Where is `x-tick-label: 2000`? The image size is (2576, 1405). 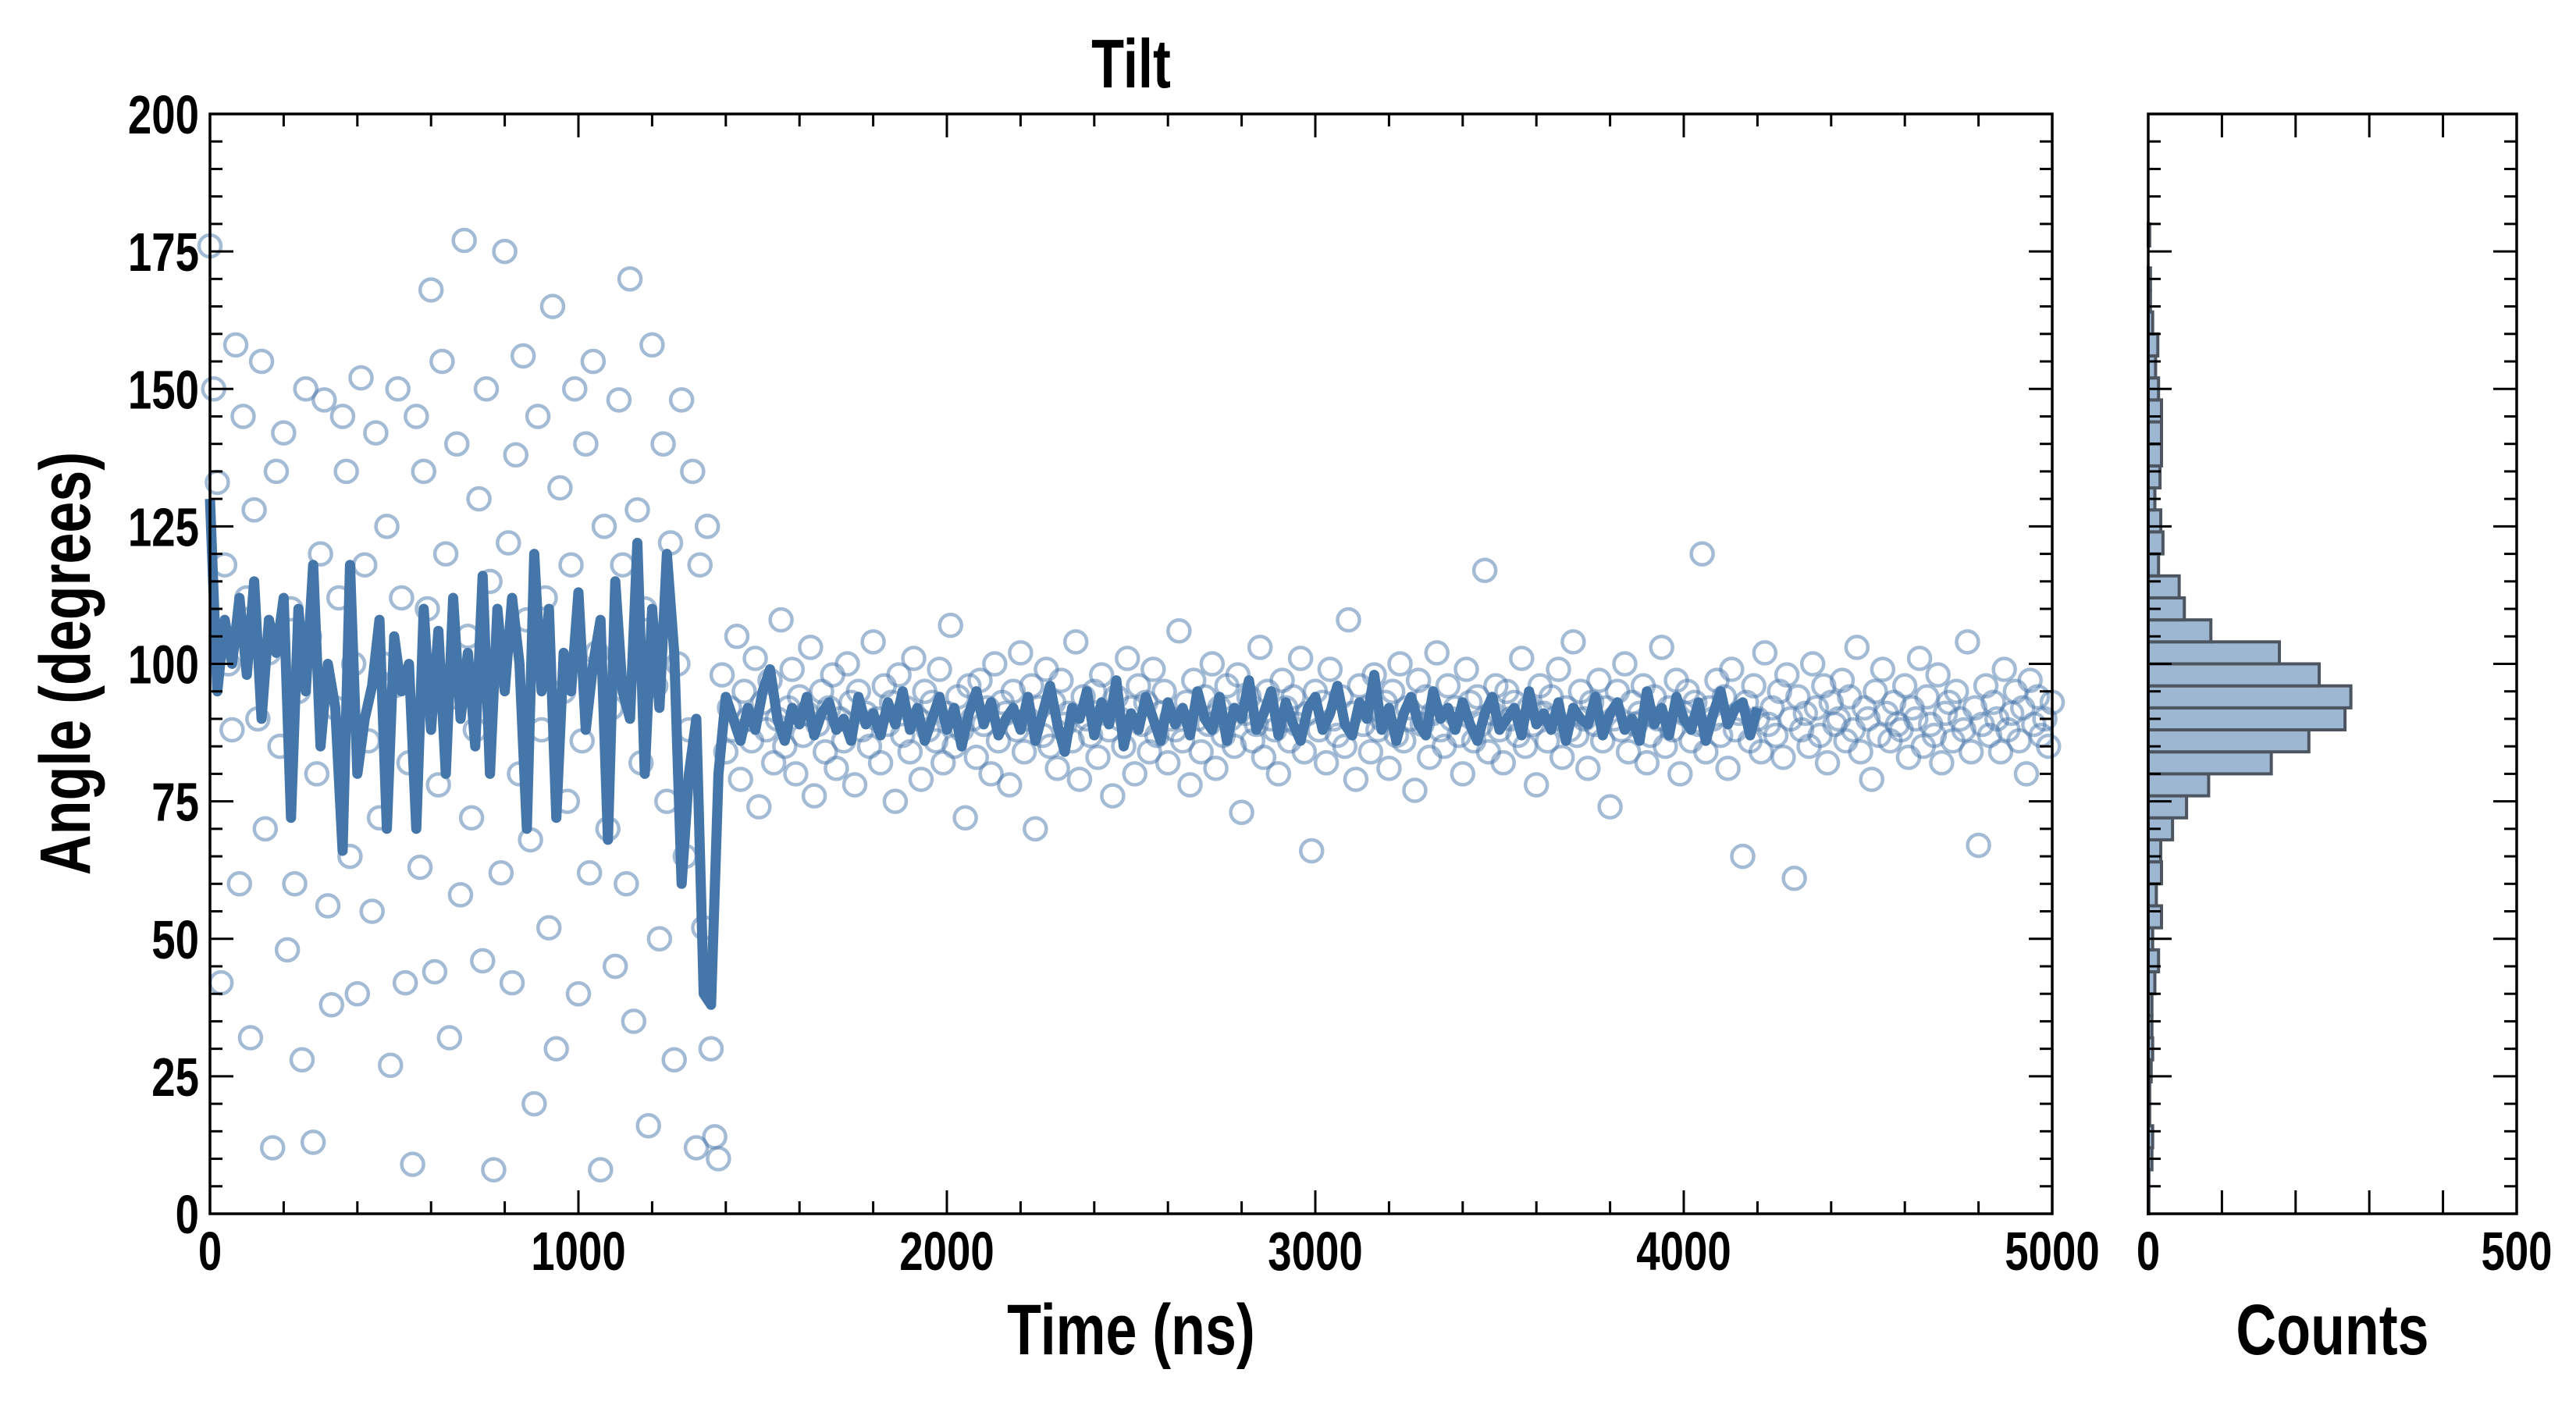 x-tick-label: 2000 is located at coordinates (946, 1252).